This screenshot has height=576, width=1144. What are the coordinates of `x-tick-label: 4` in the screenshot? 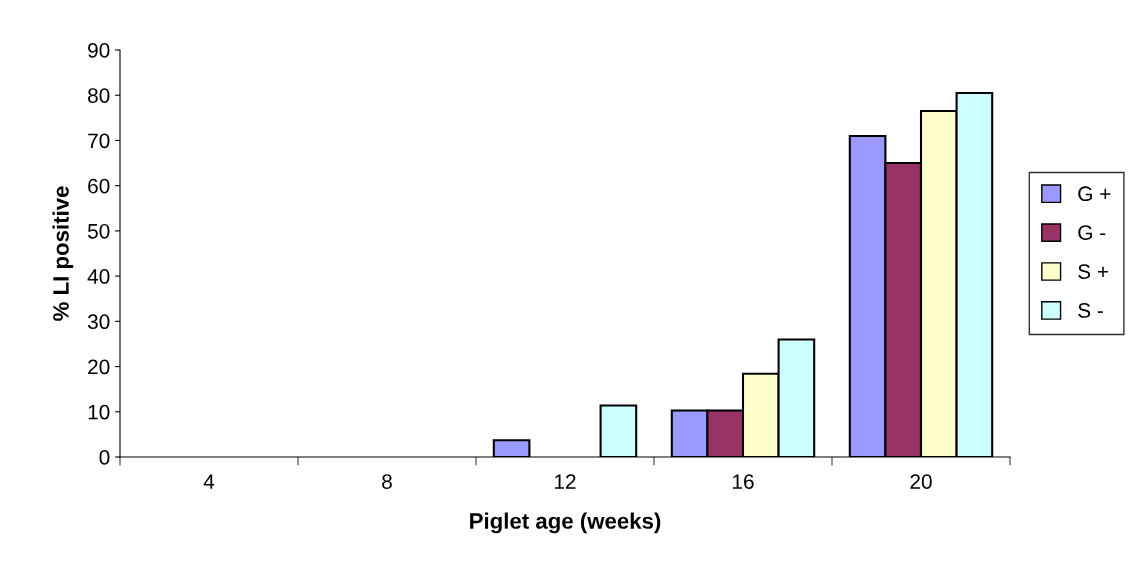 It's located at (209, 481).